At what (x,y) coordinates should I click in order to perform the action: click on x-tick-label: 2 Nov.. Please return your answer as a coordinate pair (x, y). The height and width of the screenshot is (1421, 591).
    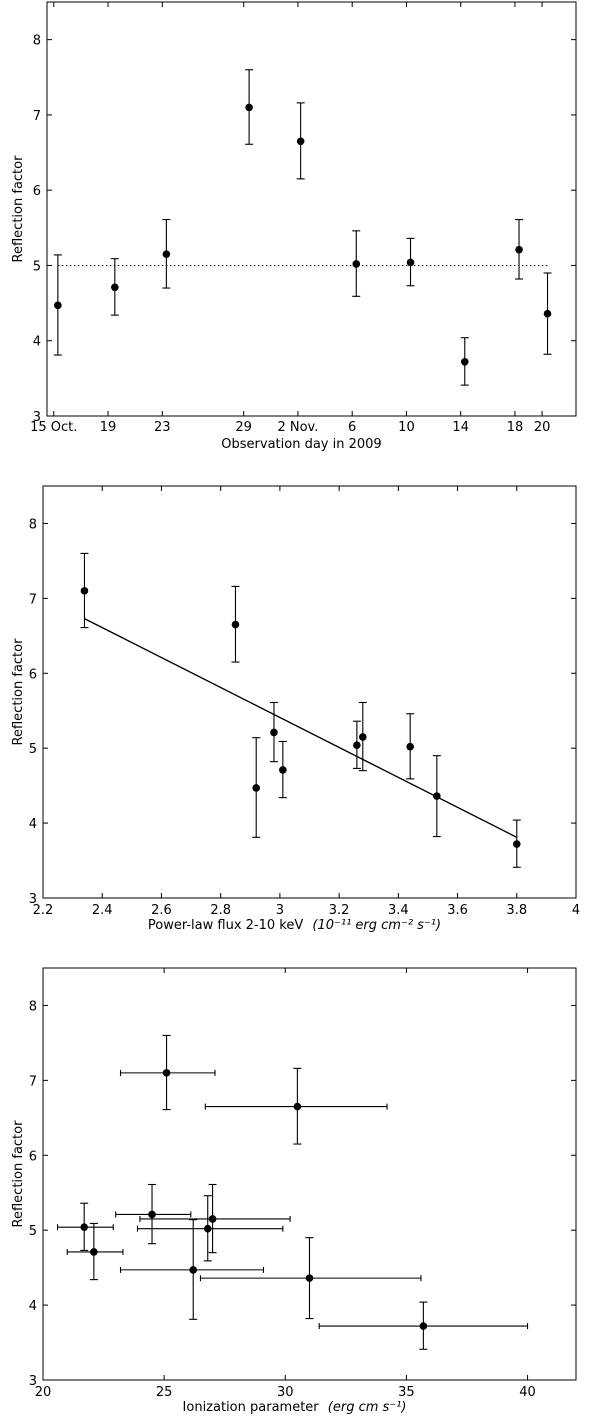
    Looking at the image, I should click on (297, 427).